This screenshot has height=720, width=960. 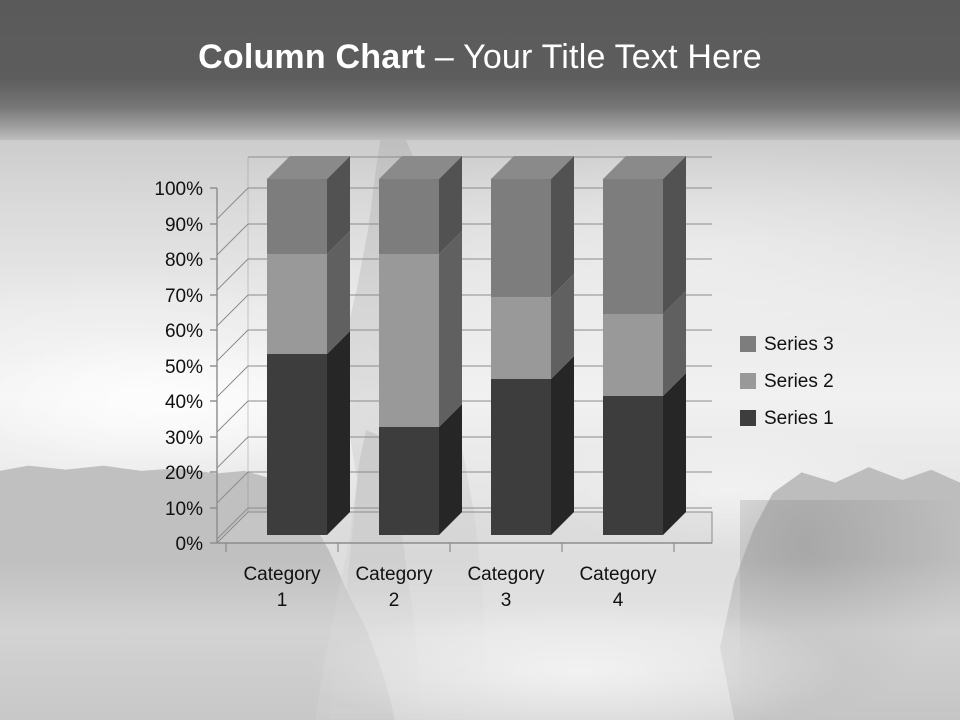 I want to click on y-axis-ticks, so click(x=213, y=365).